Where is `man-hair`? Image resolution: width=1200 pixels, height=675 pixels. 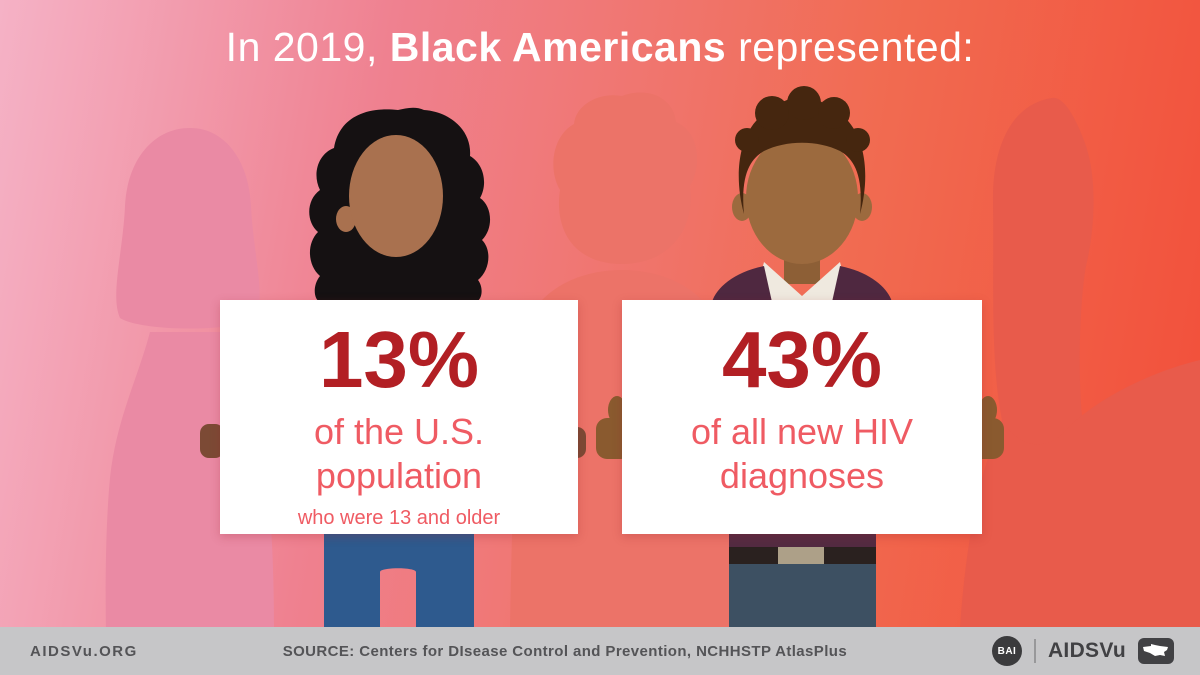
man-hair is located at coordinates (802, 150).